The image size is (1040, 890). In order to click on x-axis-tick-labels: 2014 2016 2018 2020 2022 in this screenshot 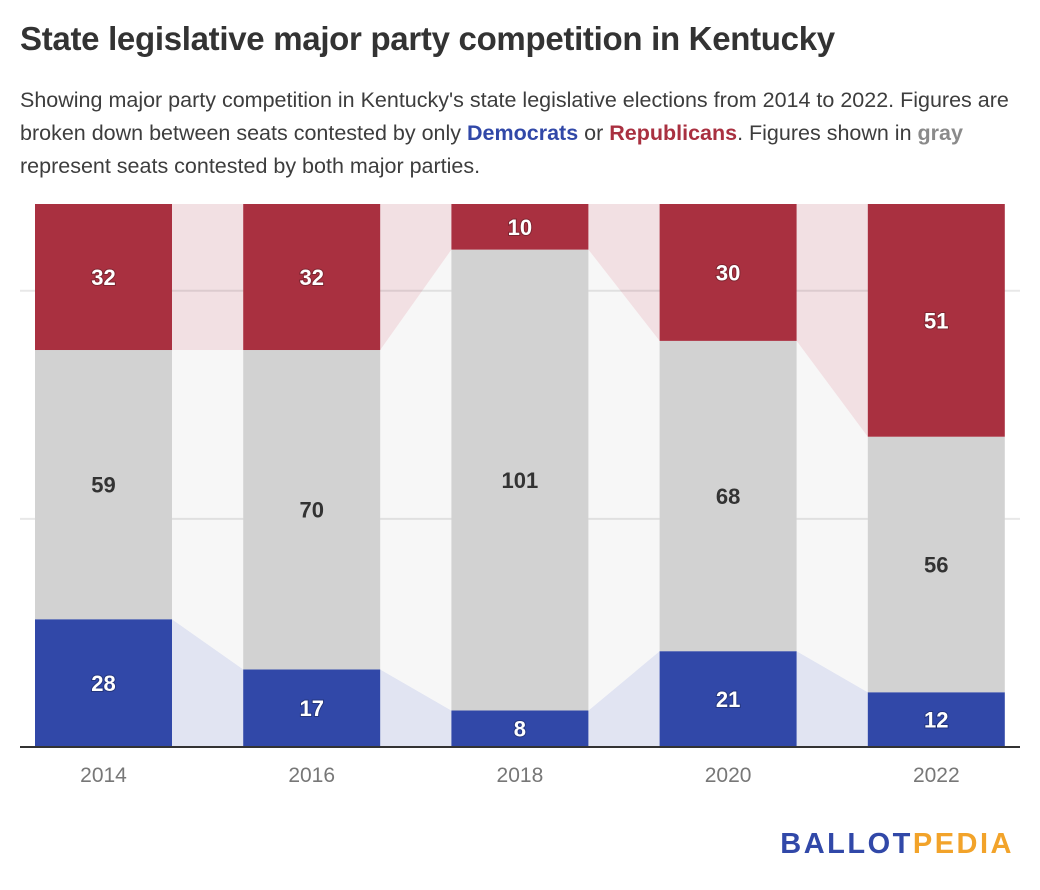, I will do `click(520, 775)`.